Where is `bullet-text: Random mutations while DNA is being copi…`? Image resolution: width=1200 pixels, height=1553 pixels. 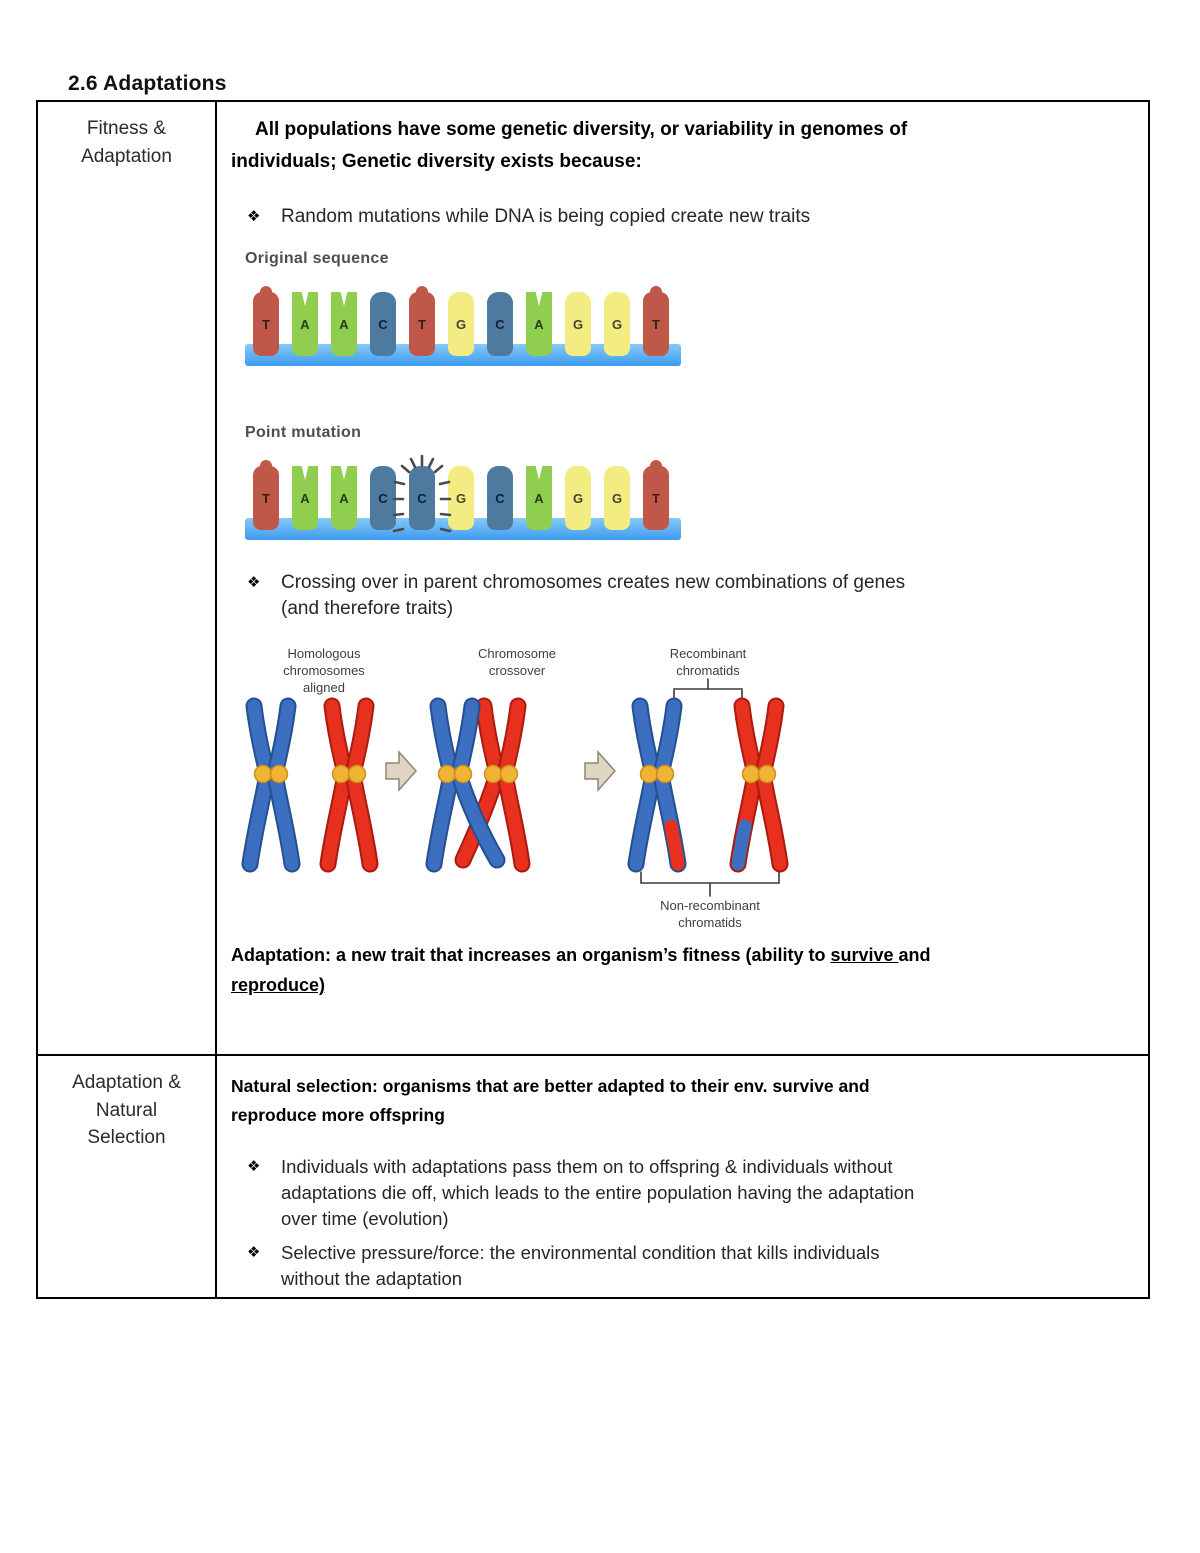 bullet-text: Random mutations while DNA is being copi… is located at coordinates (546, 216).